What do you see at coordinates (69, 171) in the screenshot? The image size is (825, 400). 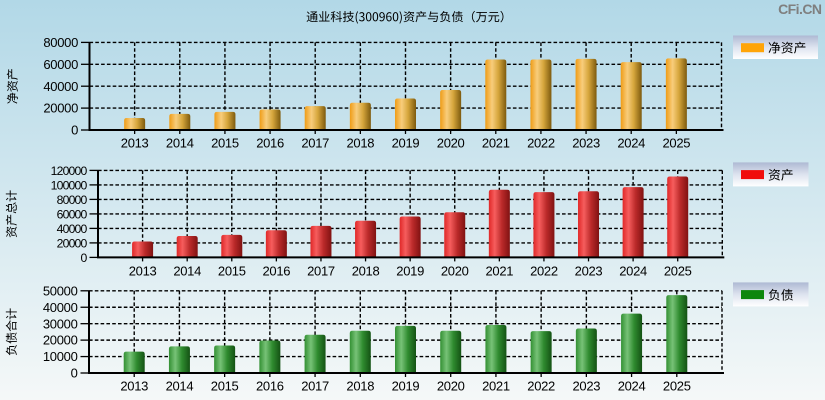 I see `svg-text: 120000` at bounding box center [69, 171].